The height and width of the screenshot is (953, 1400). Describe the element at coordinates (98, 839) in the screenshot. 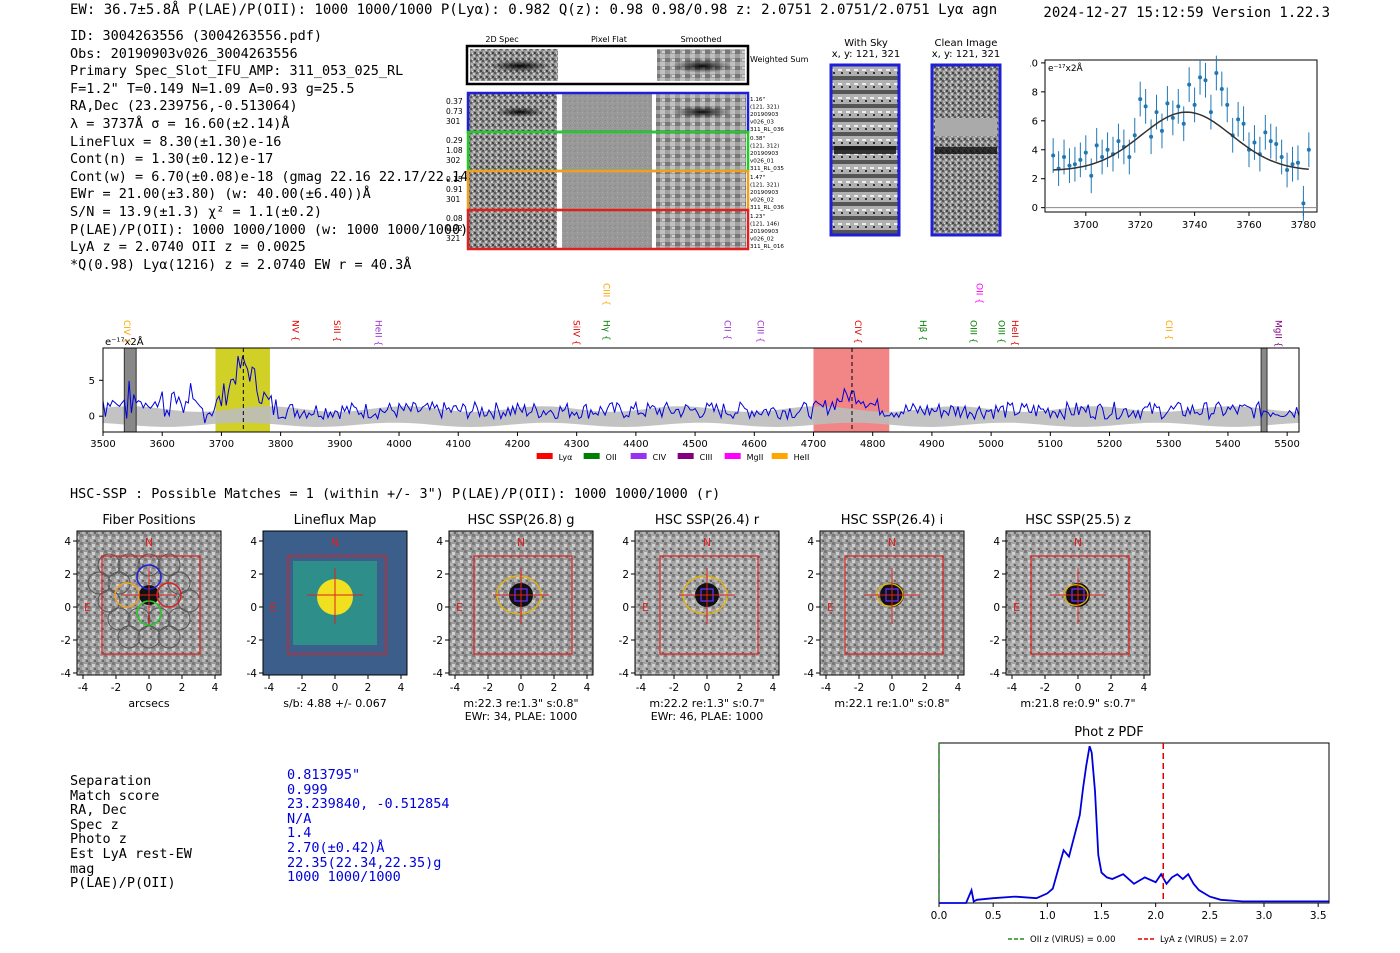

I see `match-label: Photo z` at that location.